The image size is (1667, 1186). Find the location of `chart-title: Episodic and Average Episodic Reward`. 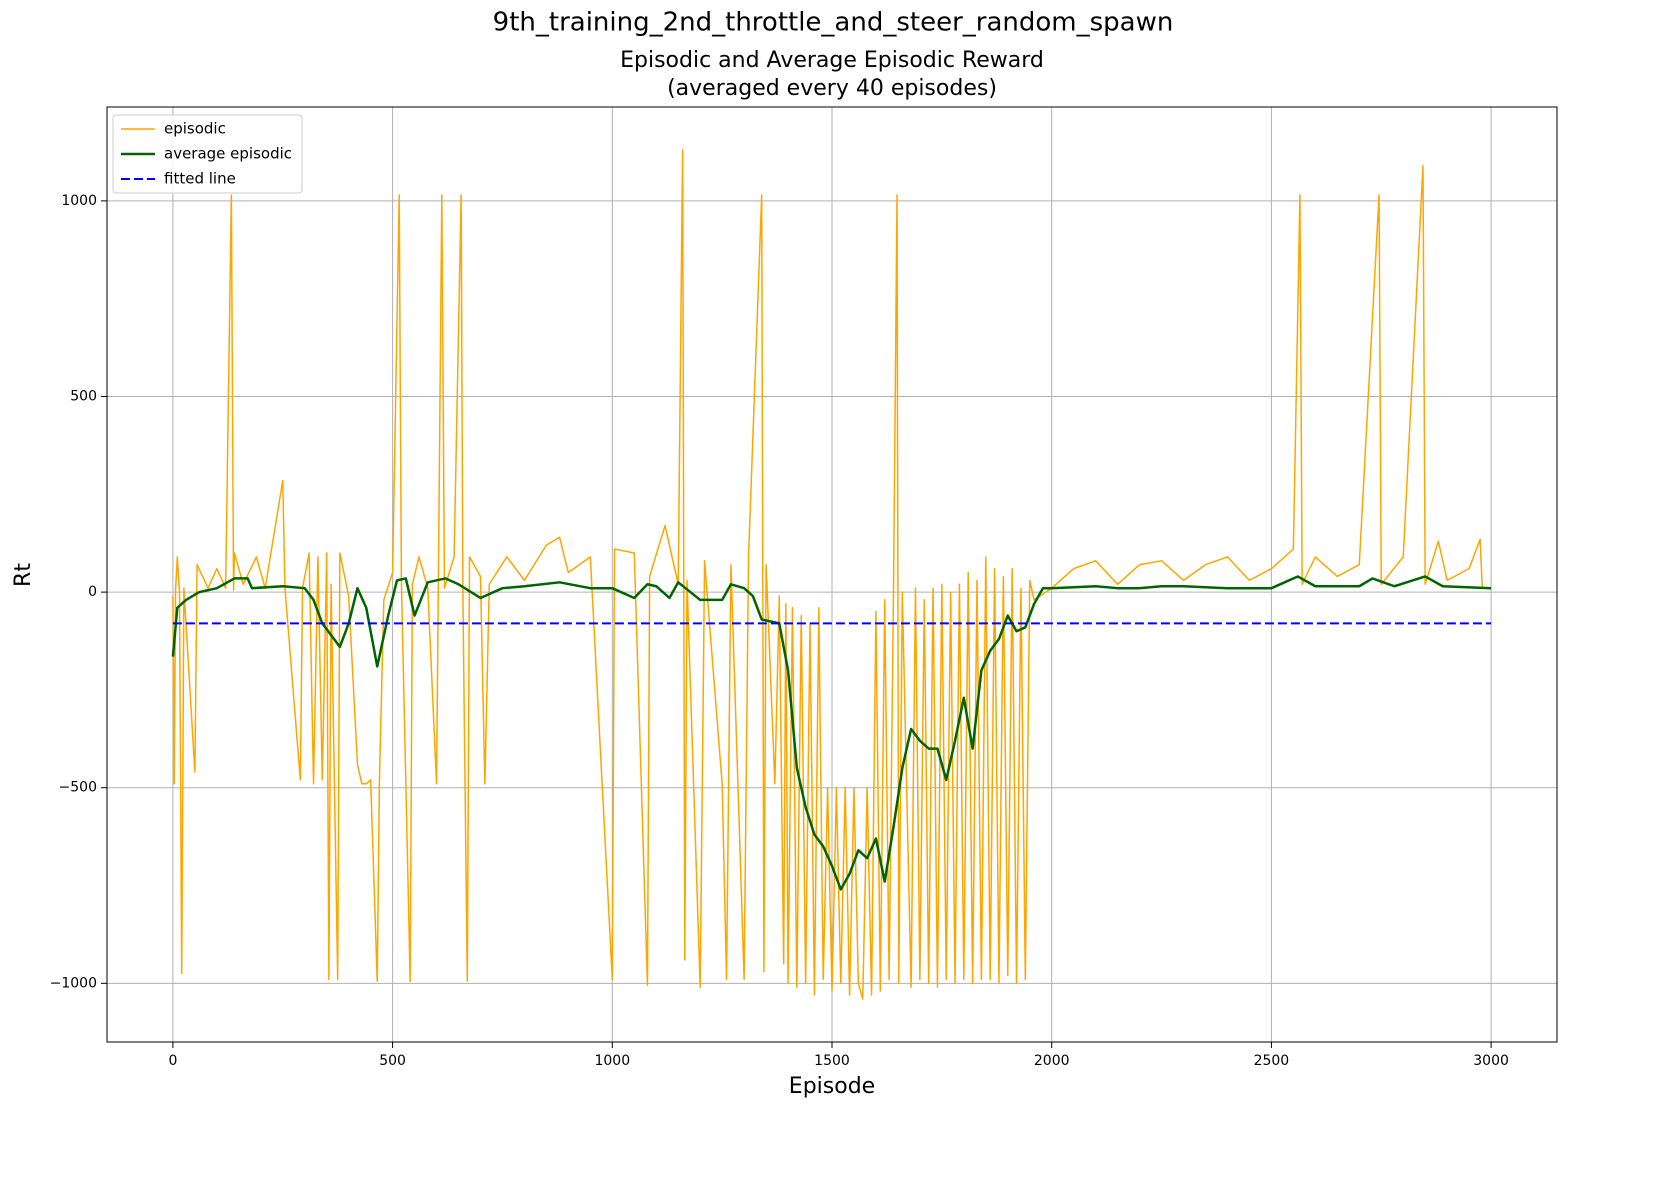

chart-title: Episodic and Average Episodic Reward is located at coordinates (832, 60).